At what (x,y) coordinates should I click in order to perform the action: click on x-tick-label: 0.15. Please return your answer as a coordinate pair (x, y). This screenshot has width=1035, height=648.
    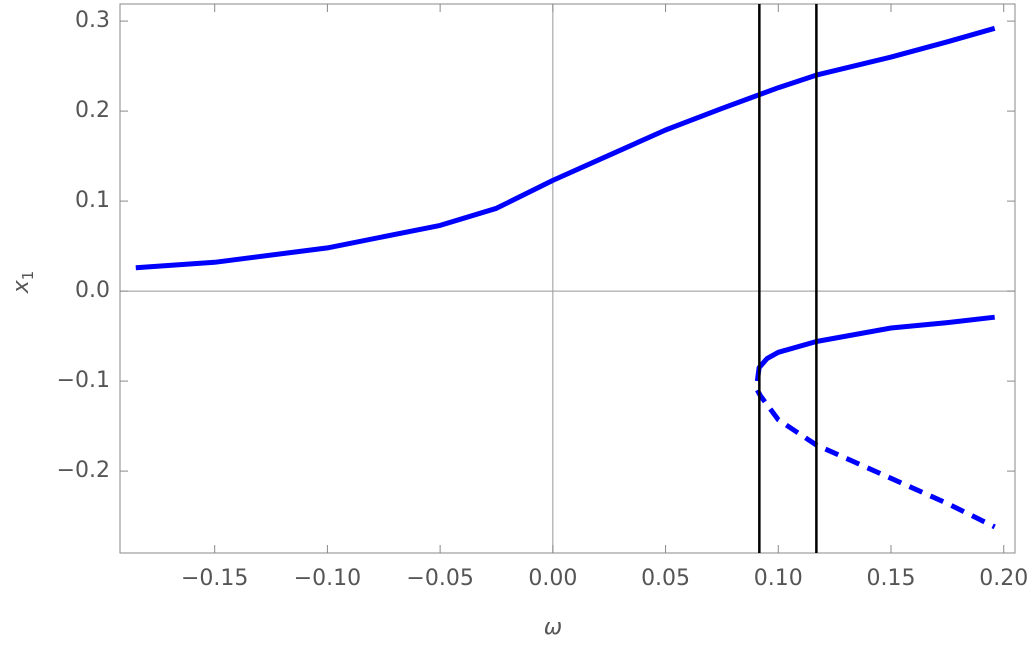
    Looking at the image, I should click on (891, 578).